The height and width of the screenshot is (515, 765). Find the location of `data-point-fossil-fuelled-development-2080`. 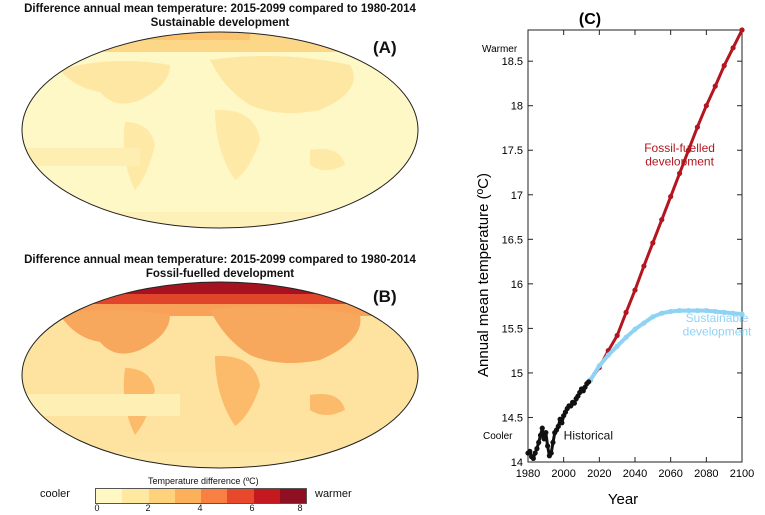

data-point-fossil-fuelled-development-2080 is located at coordinates (706, 106).